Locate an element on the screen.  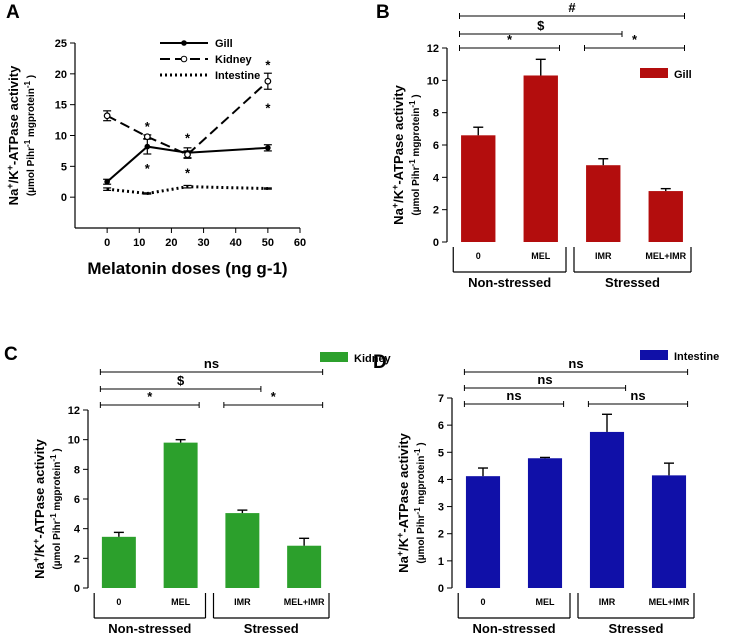
panel-label: C is located at coordinates (11, 354).